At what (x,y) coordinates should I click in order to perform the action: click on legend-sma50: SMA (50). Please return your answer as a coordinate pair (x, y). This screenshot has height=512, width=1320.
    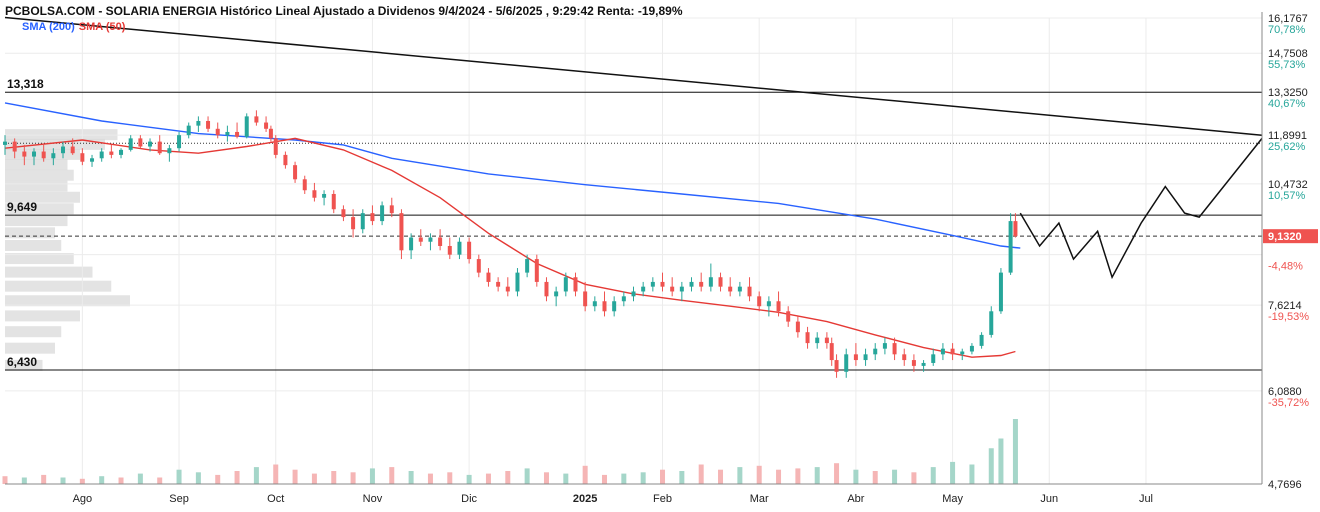
    Looking at the image, I should click on (102, 27).